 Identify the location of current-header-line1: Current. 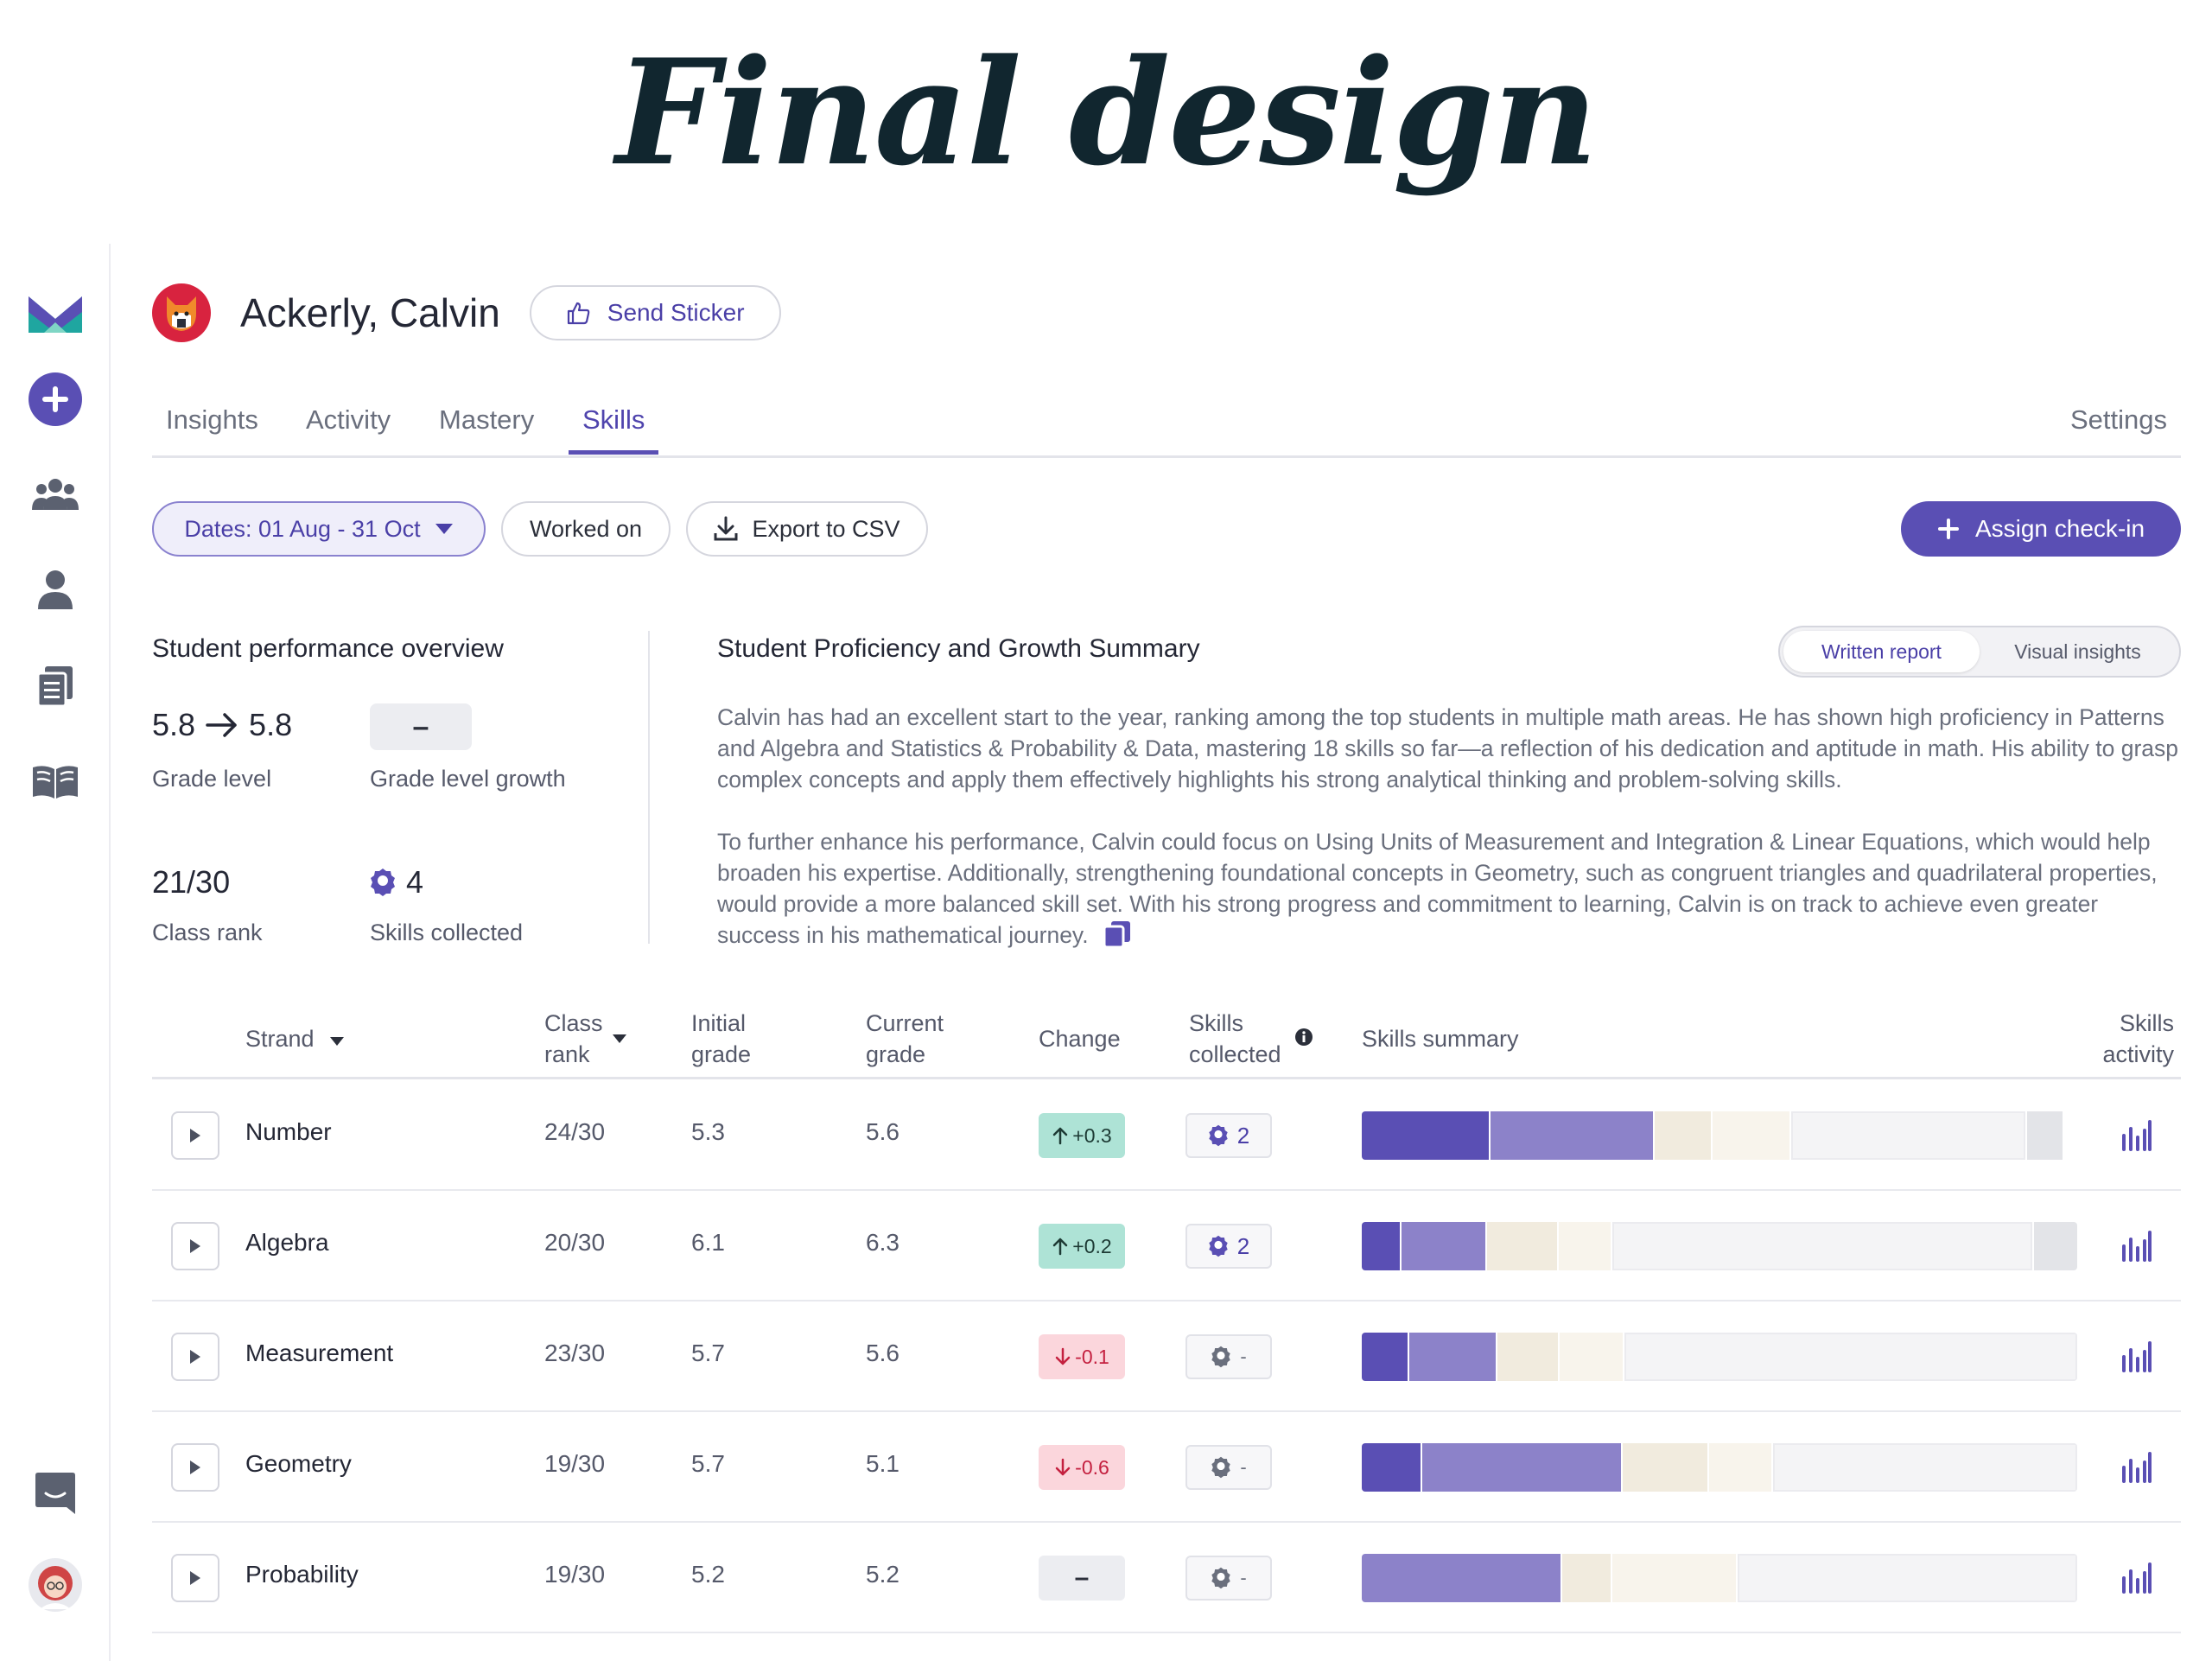
(905, 1023).